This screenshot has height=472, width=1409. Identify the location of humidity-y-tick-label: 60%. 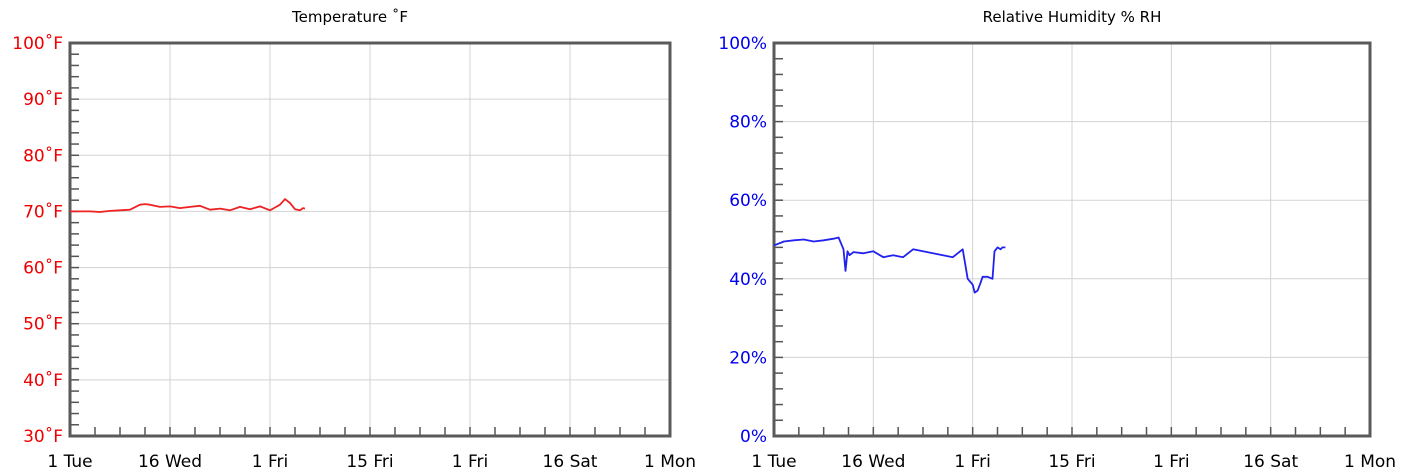
(748, 201).